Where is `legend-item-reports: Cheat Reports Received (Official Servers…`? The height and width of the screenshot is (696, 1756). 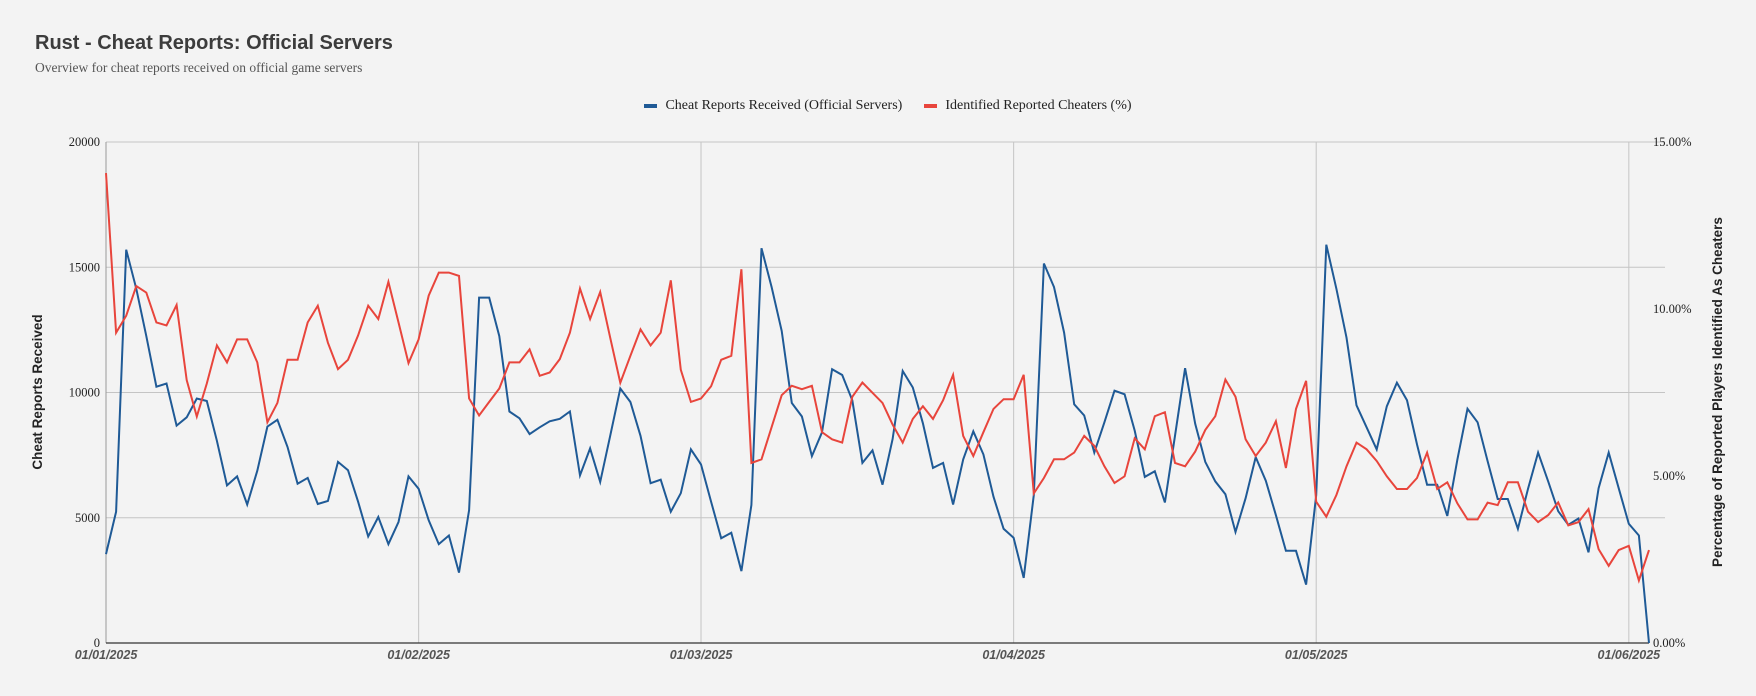 legend-item-reports: Cheat Reports Received (Official Servers… is located at coordinates (773, 106).